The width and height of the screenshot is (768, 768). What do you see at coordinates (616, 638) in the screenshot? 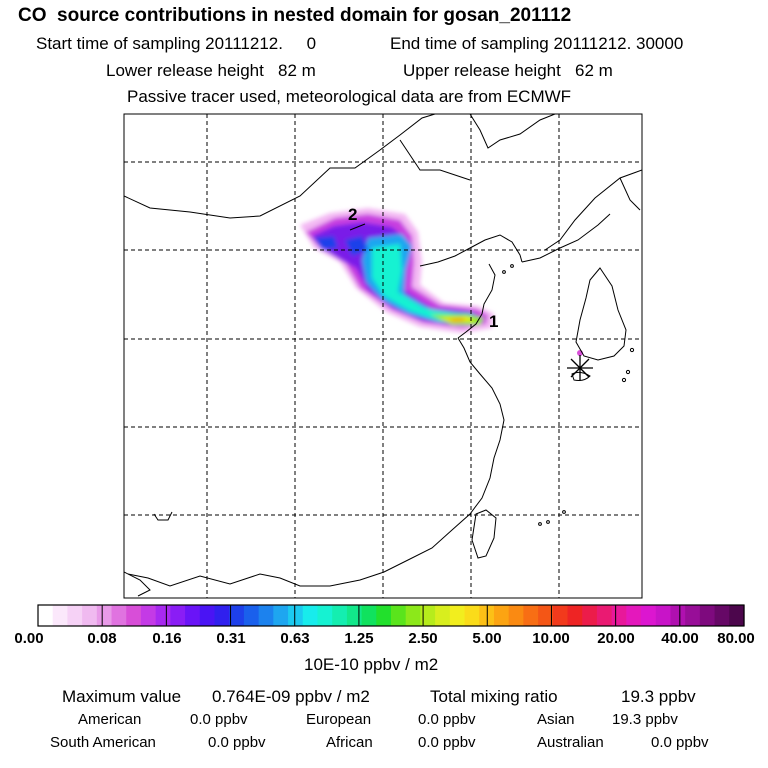
I see `colorbar-label: 20.00` at bounding box center [616, 638].